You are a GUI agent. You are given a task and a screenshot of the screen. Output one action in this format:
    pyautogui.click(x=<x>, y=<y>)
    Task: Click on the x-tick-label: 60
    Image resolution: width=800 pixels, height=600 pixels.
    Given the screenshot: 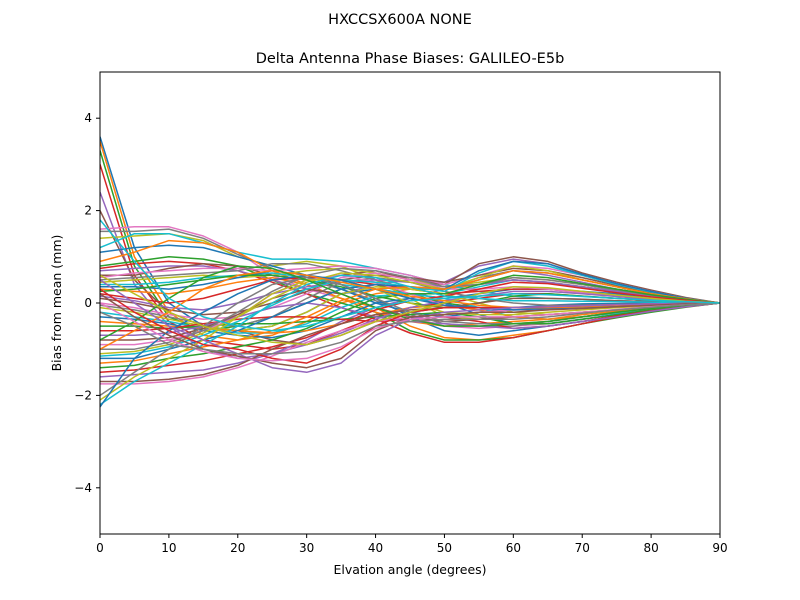 What is the action you would take?
    pyautogui.click(x=513, y=548)
    